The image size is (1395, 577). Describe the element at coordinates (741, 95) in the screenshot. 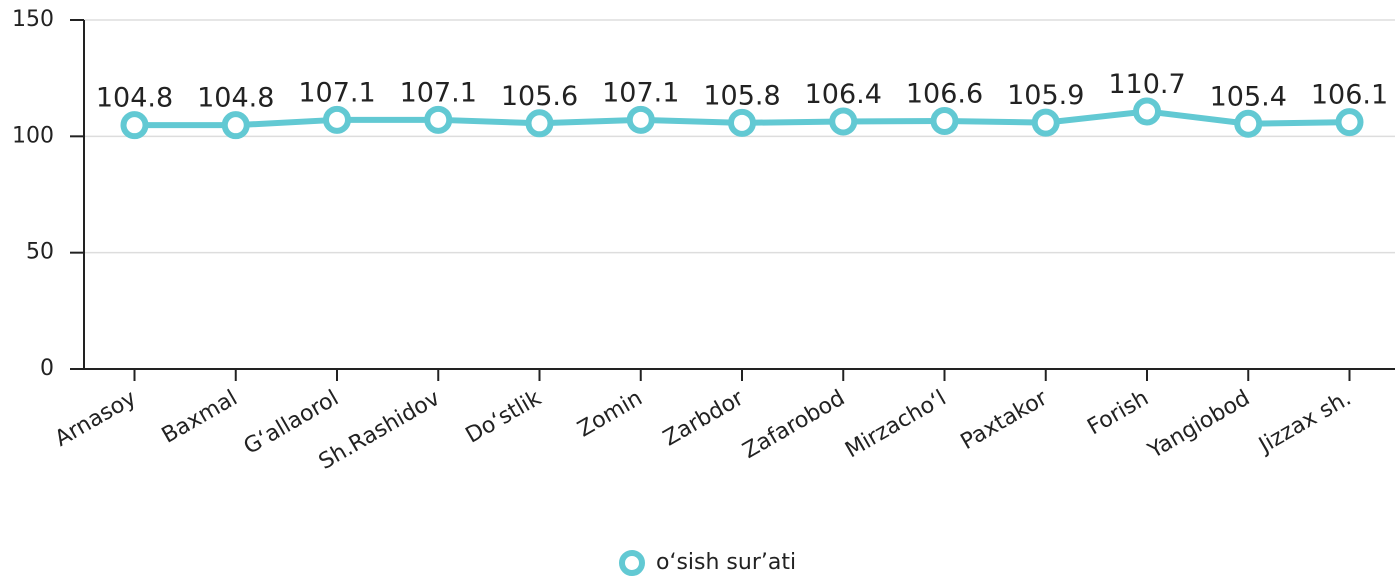

I see `data-label: 105.8` at that location.